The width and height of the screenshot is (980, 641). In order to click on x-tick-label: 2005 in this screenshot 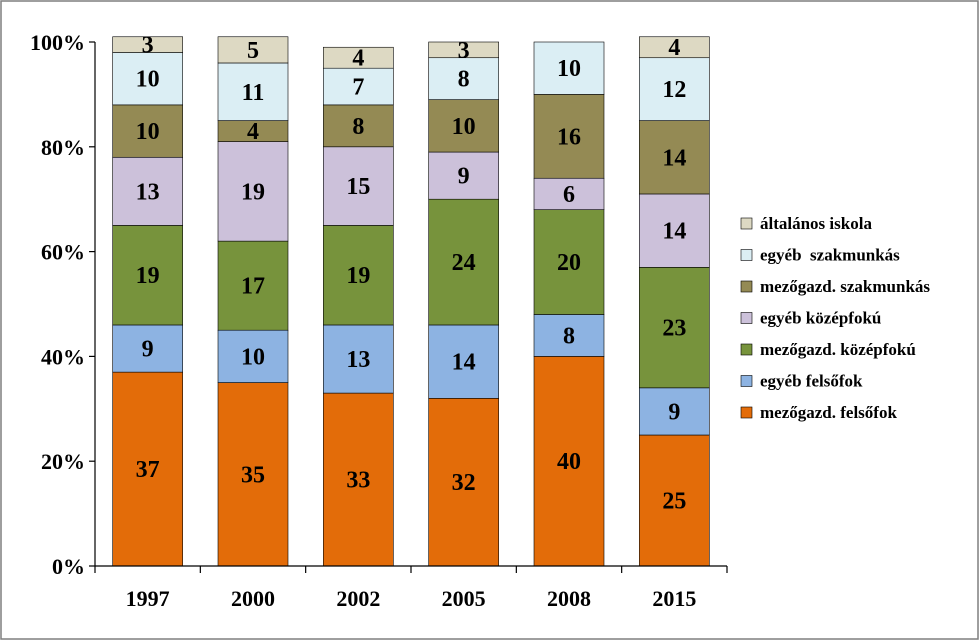, I will do `click(464, 598)`.